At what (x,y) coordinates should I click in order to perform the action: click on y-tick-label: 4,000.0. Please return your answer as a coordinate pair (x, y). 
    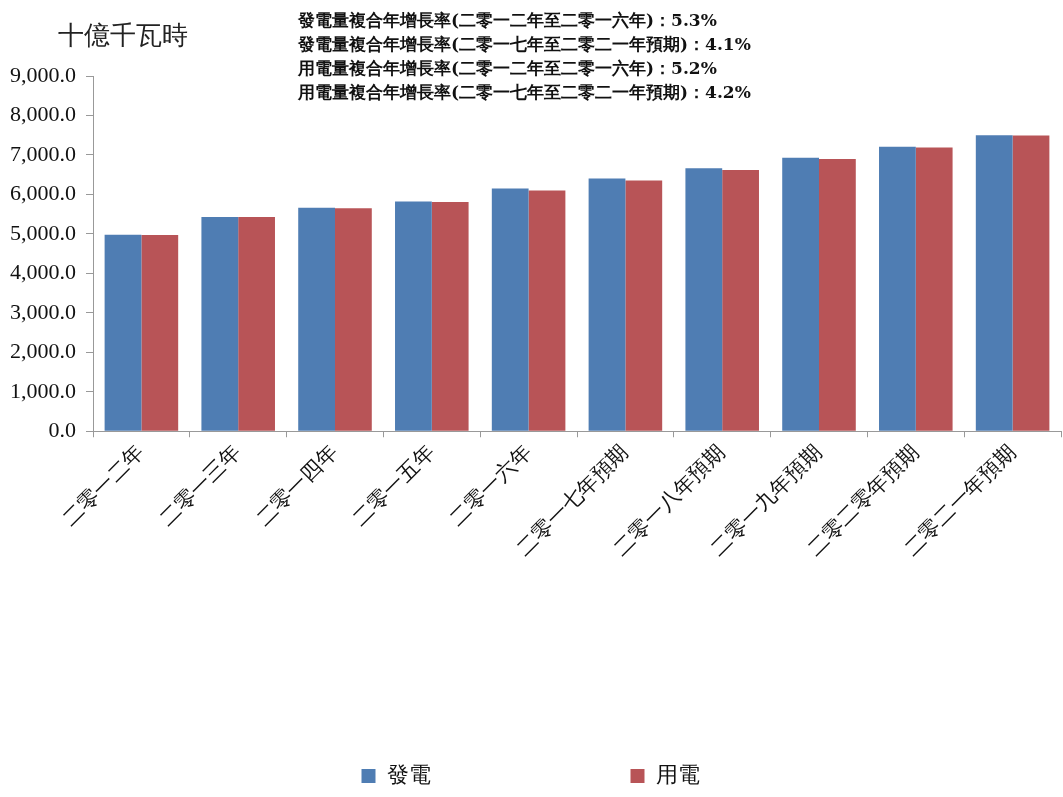
    Looking at the image, I should click on (43, 272).